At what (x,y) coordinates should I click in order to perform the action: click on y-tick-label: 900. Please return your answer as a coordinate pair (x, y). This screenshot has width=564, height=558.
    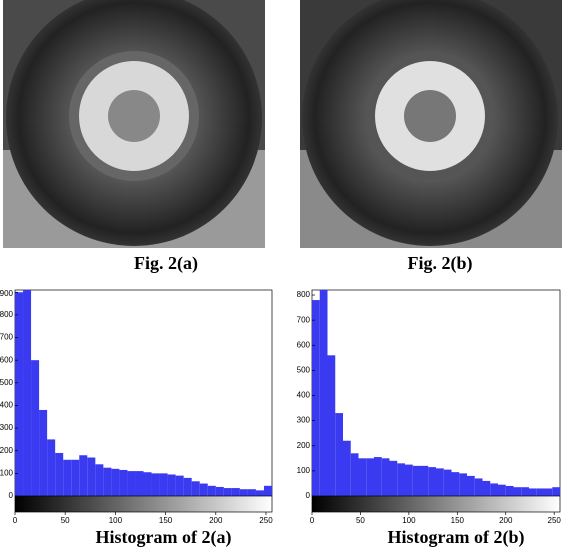
    Looking at the image, I should click on (7, 293).